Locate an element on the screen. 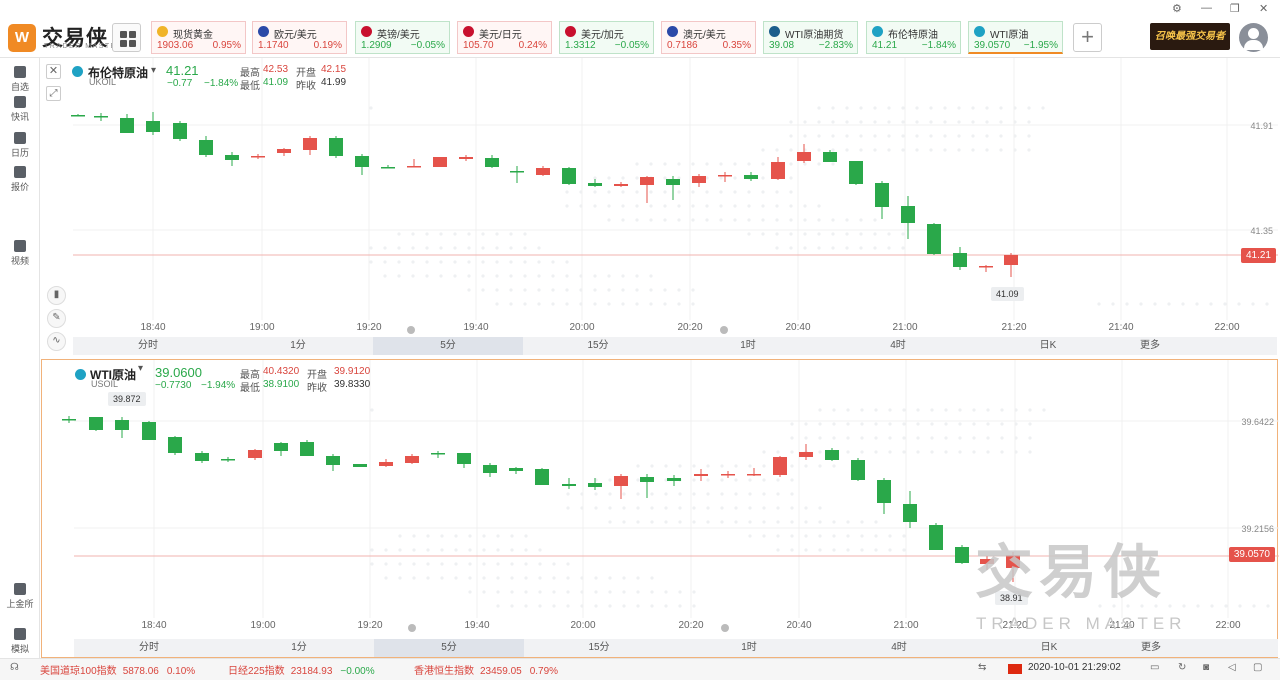  promo-banner: 召唤最强交易者 is located at coordinates (1190, 36).